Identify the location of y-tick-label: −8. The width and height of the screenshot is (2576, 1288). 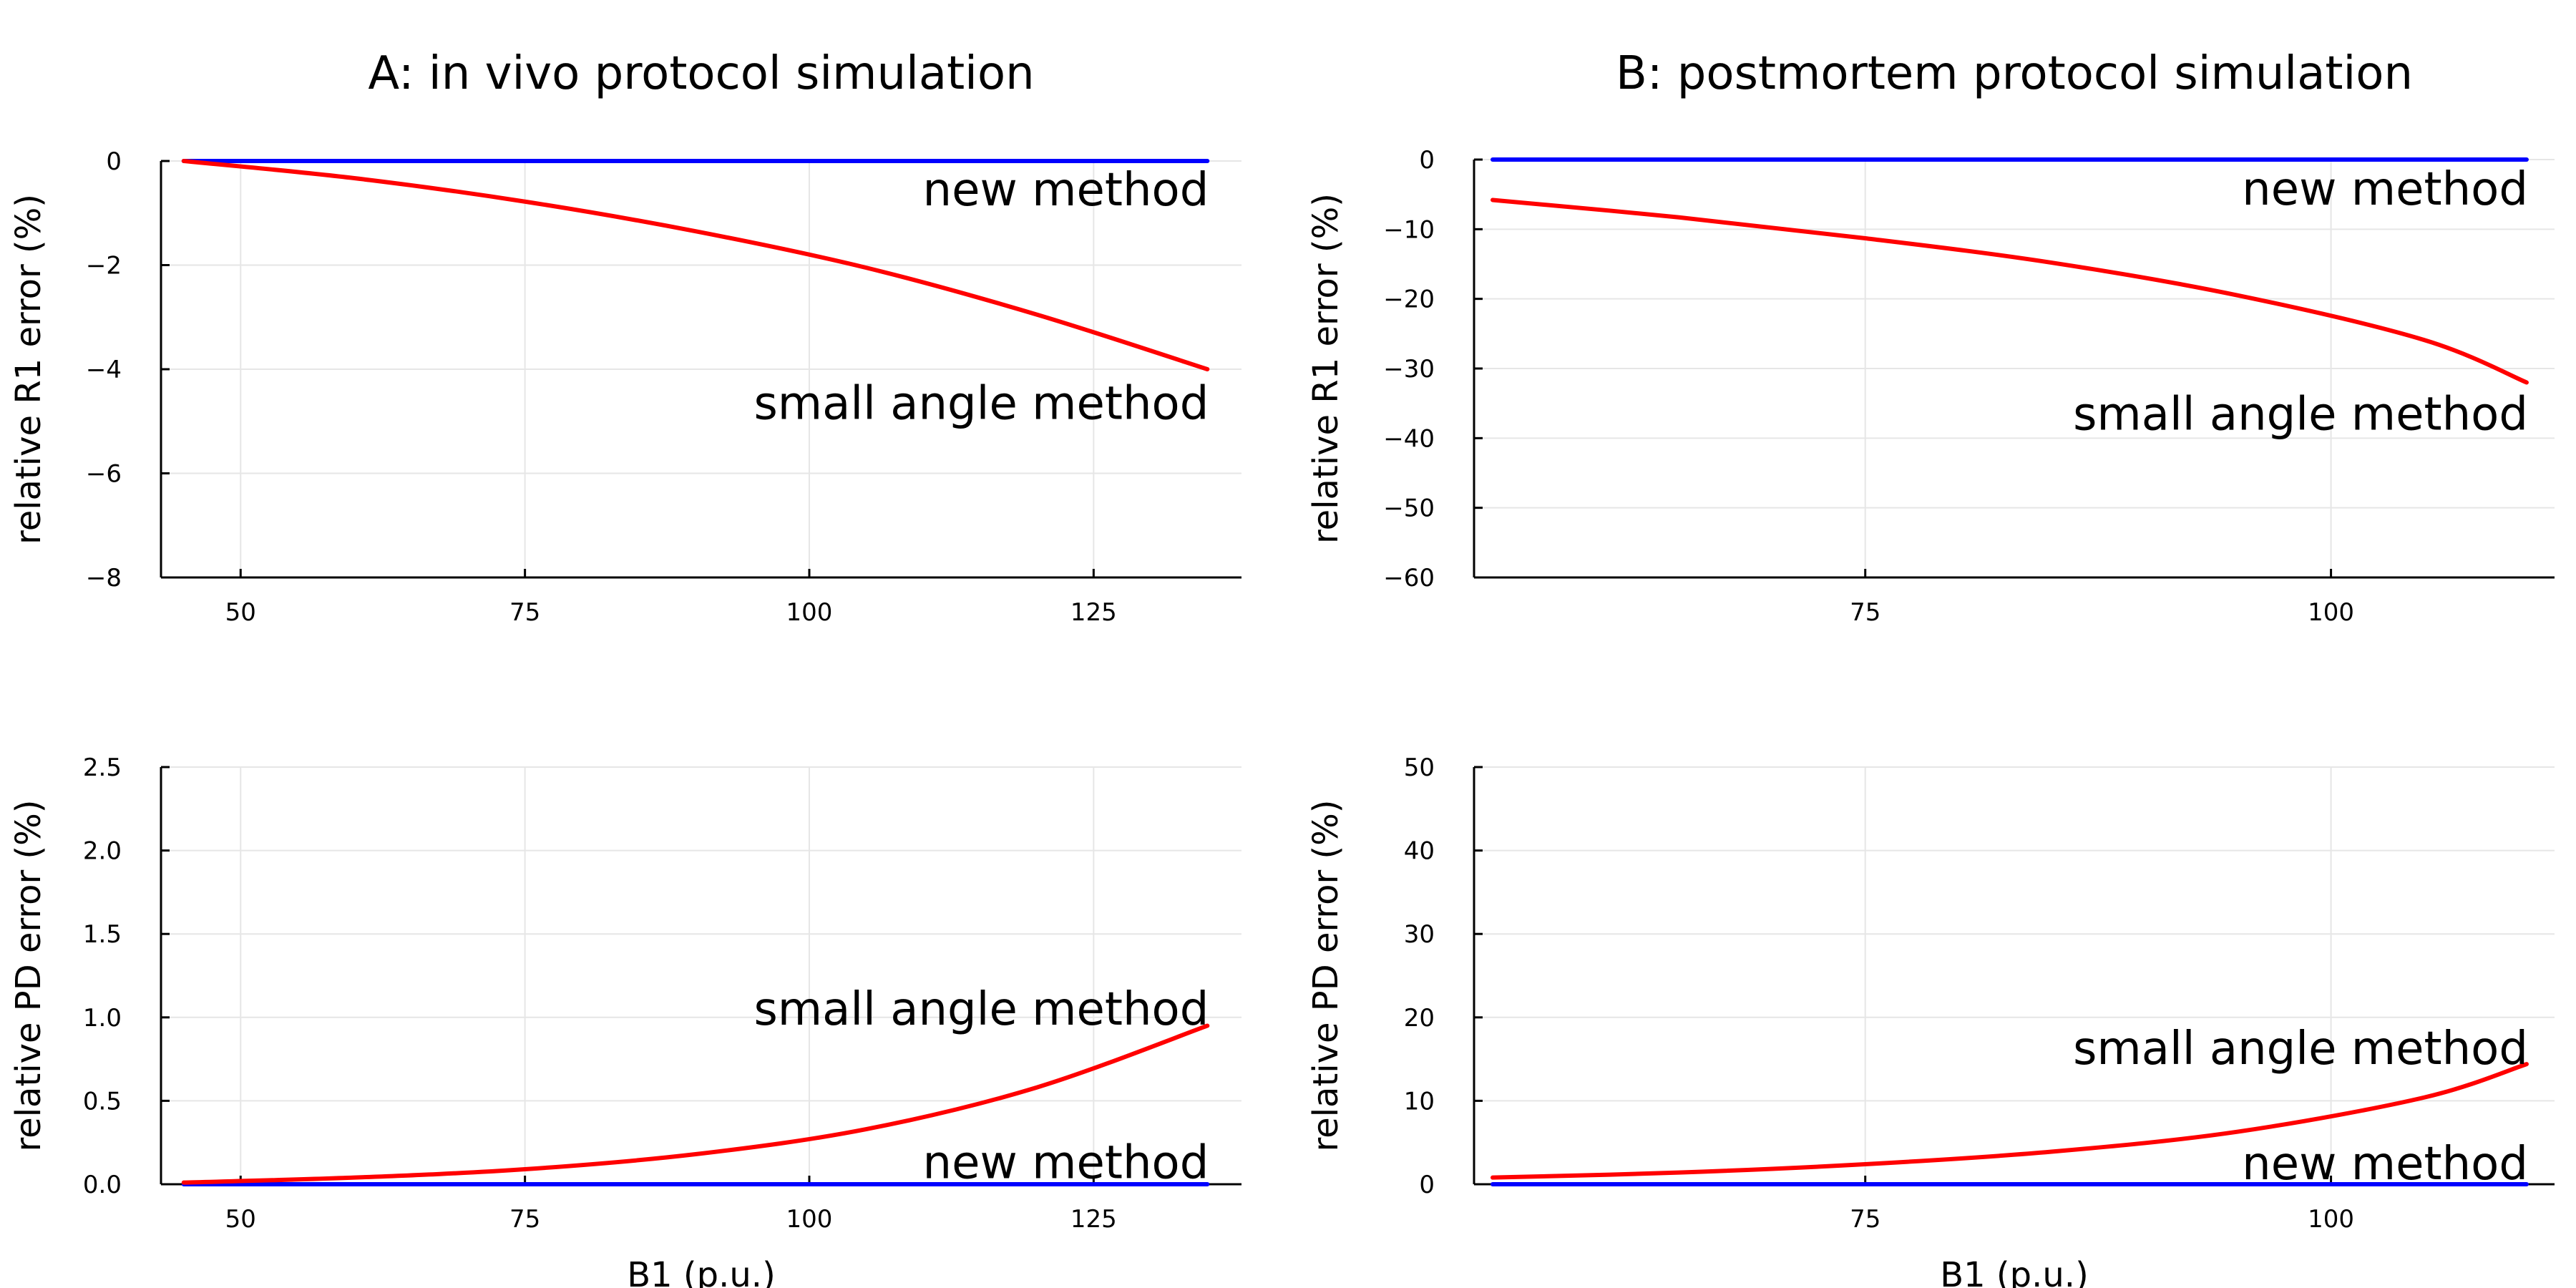
(104, 578).